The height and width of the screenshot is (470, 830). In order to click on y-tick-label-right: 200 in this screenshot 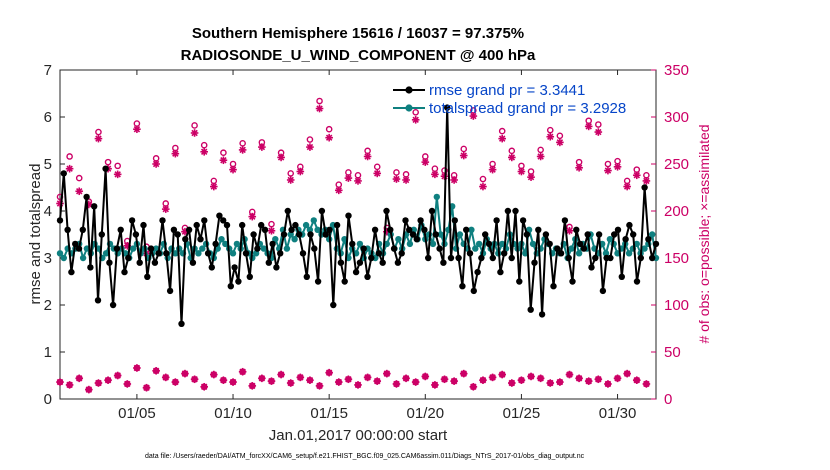, I will do `click(676, 211)`.